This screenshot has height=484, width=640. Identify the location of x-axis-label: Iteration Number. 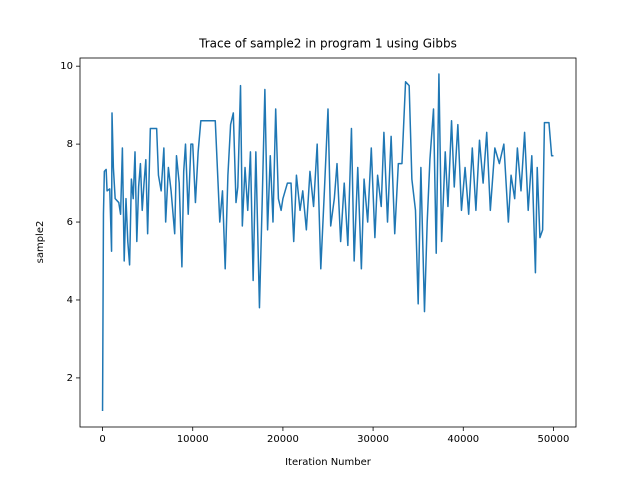
(328, 462).